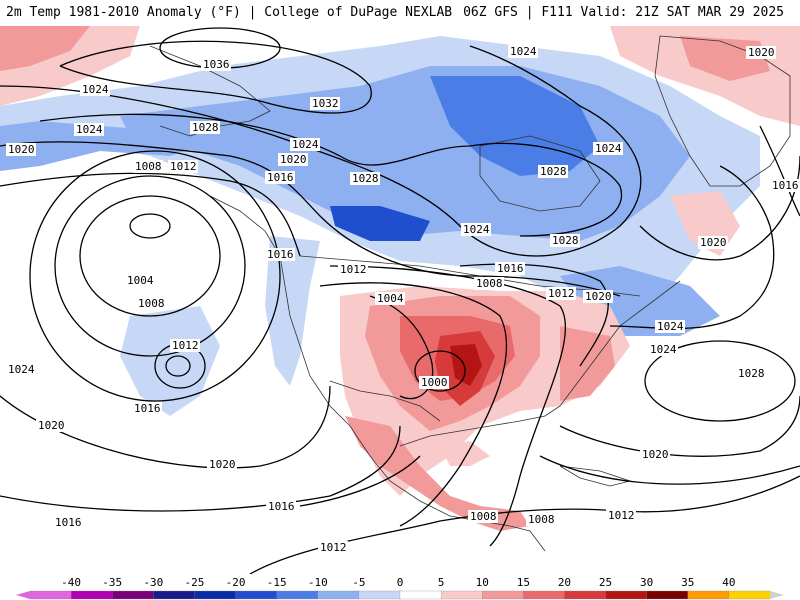 This screenshot has width=800, height=600. Describe the element at coordinates (441, 582) in the screenshot. I see `legend-tick-label: 5` at that location.